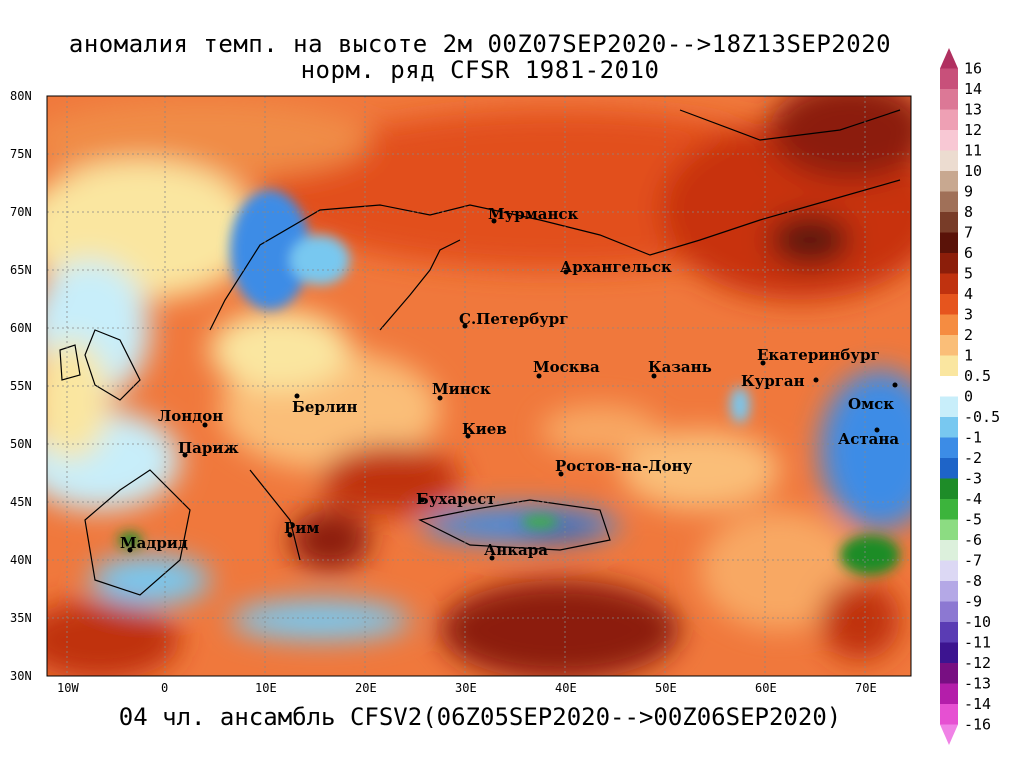 The height and width of the screenshot is (768, 1024). Describe the element at coordinates (973, 438) in the screenshot. I see `colorbar-label: -1` at that location.